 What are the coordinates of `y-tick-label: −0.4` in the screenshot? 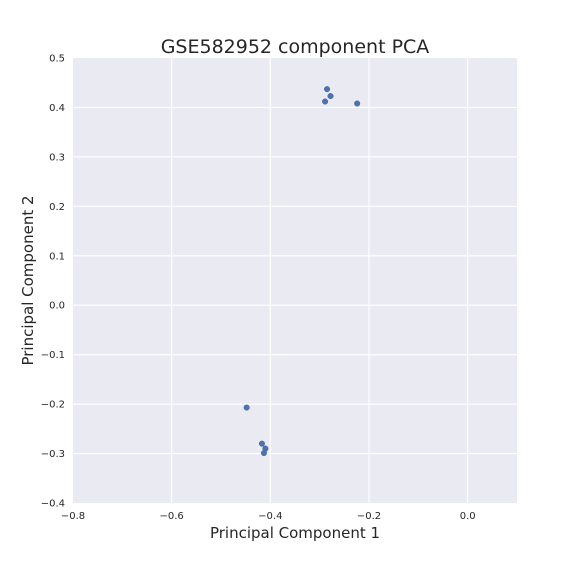 It's located at (53, 504).